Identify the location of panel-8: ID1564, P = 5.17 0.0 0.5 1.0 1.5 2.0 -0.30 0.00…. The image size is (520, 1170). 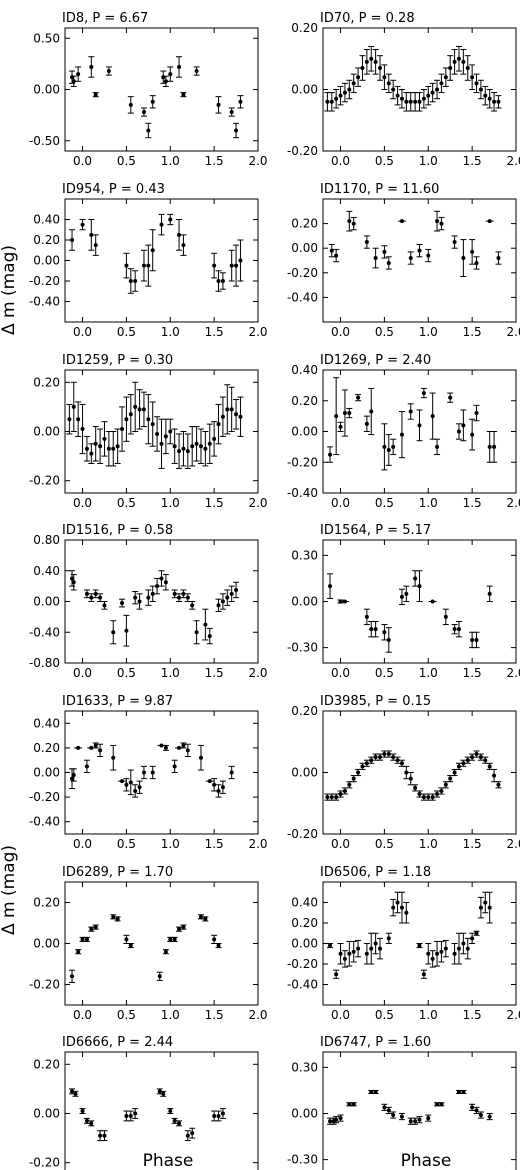
(403, 601).